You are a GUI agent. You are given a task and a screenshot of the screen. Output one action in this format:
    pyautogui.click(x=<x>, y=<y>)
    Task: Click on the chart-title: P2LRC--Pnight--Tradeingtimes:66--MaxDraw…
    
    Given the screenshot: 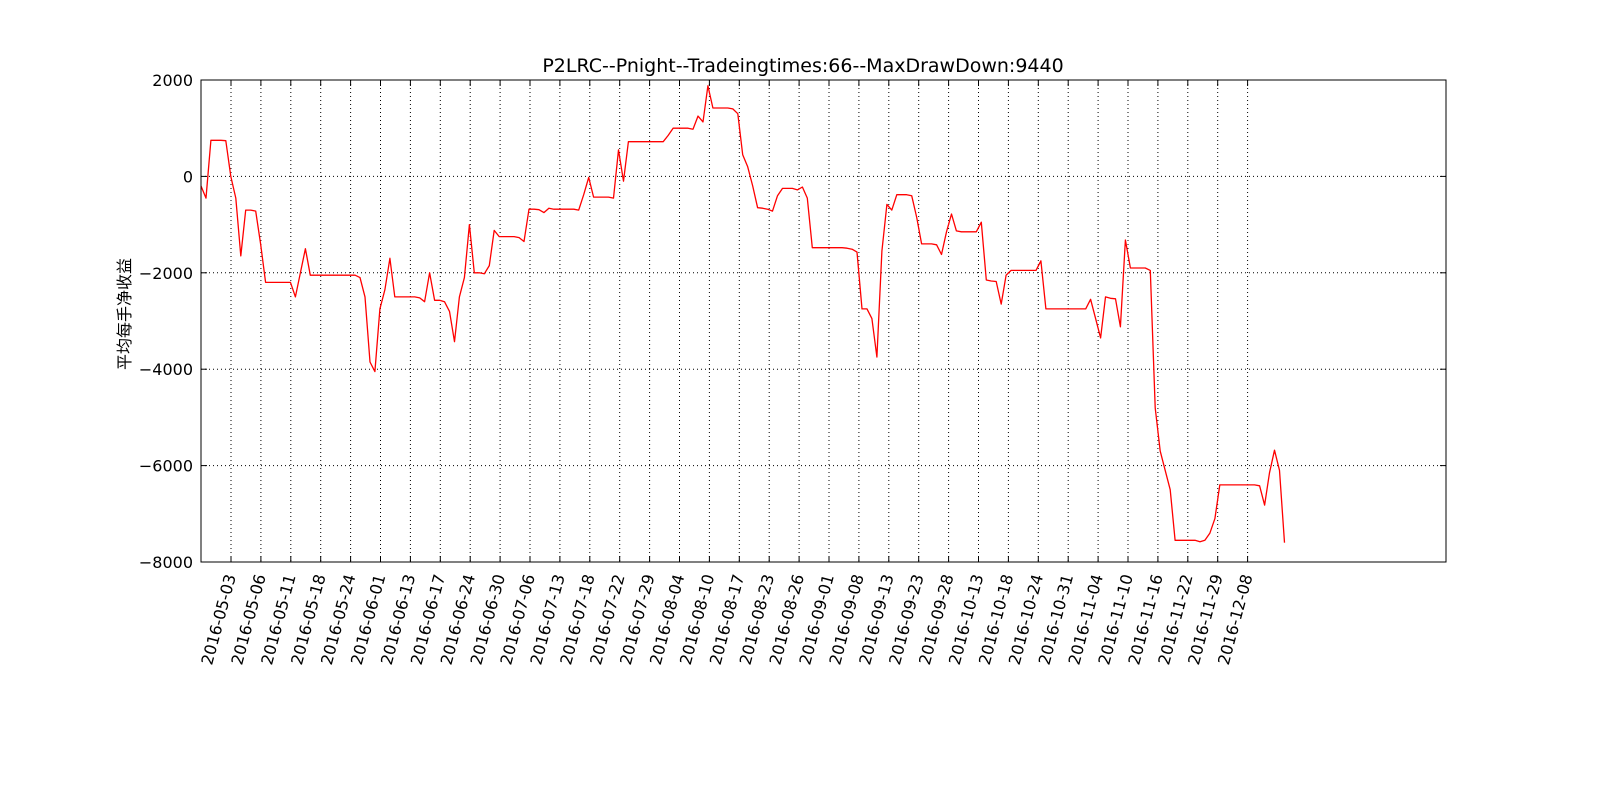 What is the action you would take?
    pyautogui.click(x=802, y=66)
    